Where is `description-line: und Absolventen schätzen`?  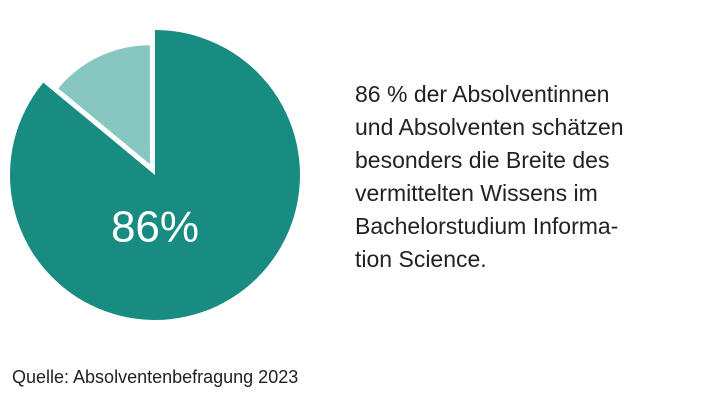 description-line: und Absolventen schätzen is located at coordinates (489, 127).